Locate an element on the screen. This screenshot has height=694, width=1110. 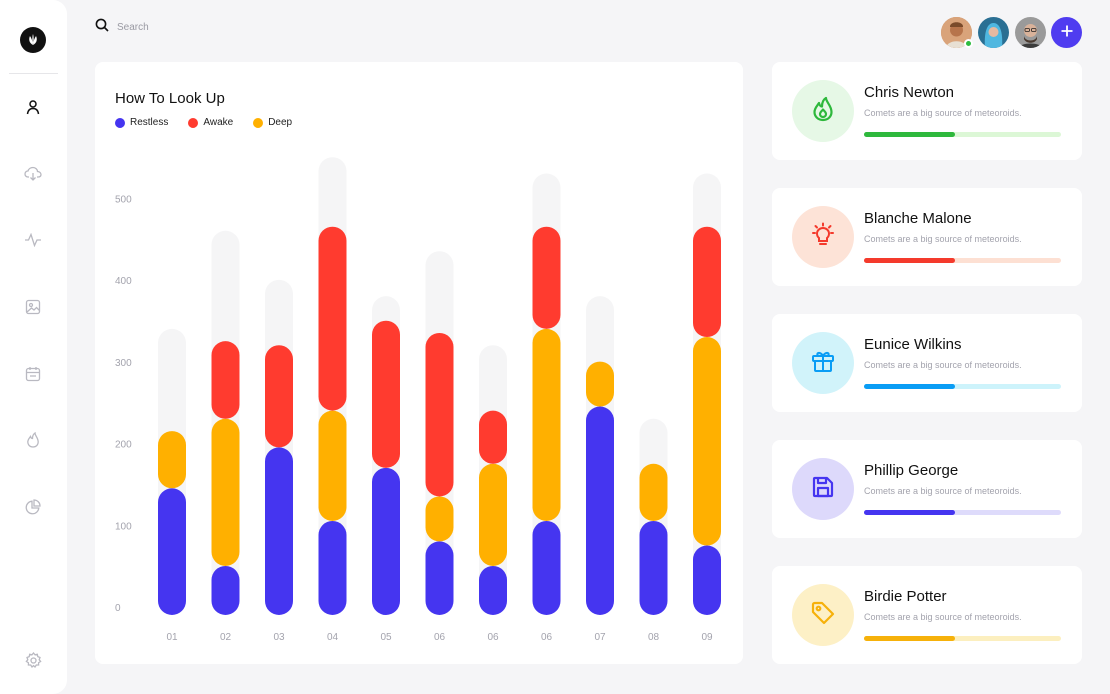
user-icon is located at coordinates (33, 107).